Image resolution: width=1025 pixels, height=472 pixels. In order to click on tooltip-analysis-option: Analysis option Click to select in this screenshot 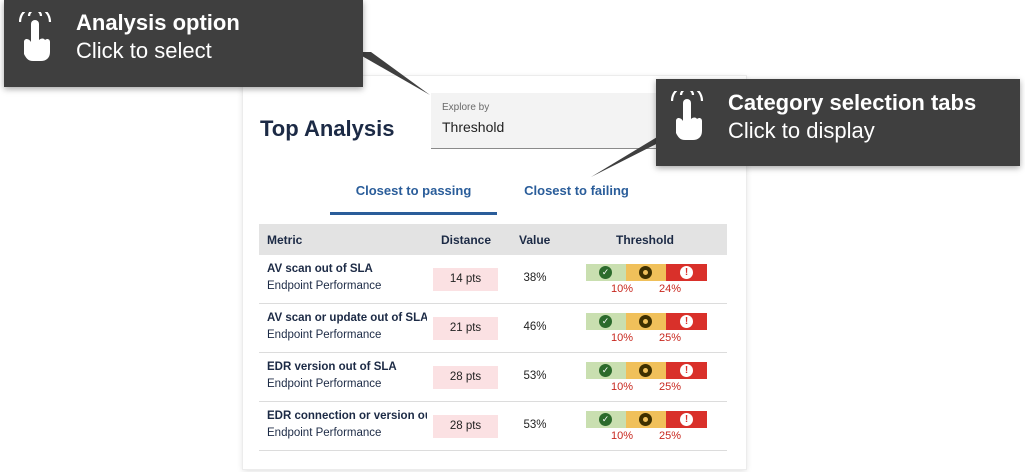, I will do `click(183, 43)`.